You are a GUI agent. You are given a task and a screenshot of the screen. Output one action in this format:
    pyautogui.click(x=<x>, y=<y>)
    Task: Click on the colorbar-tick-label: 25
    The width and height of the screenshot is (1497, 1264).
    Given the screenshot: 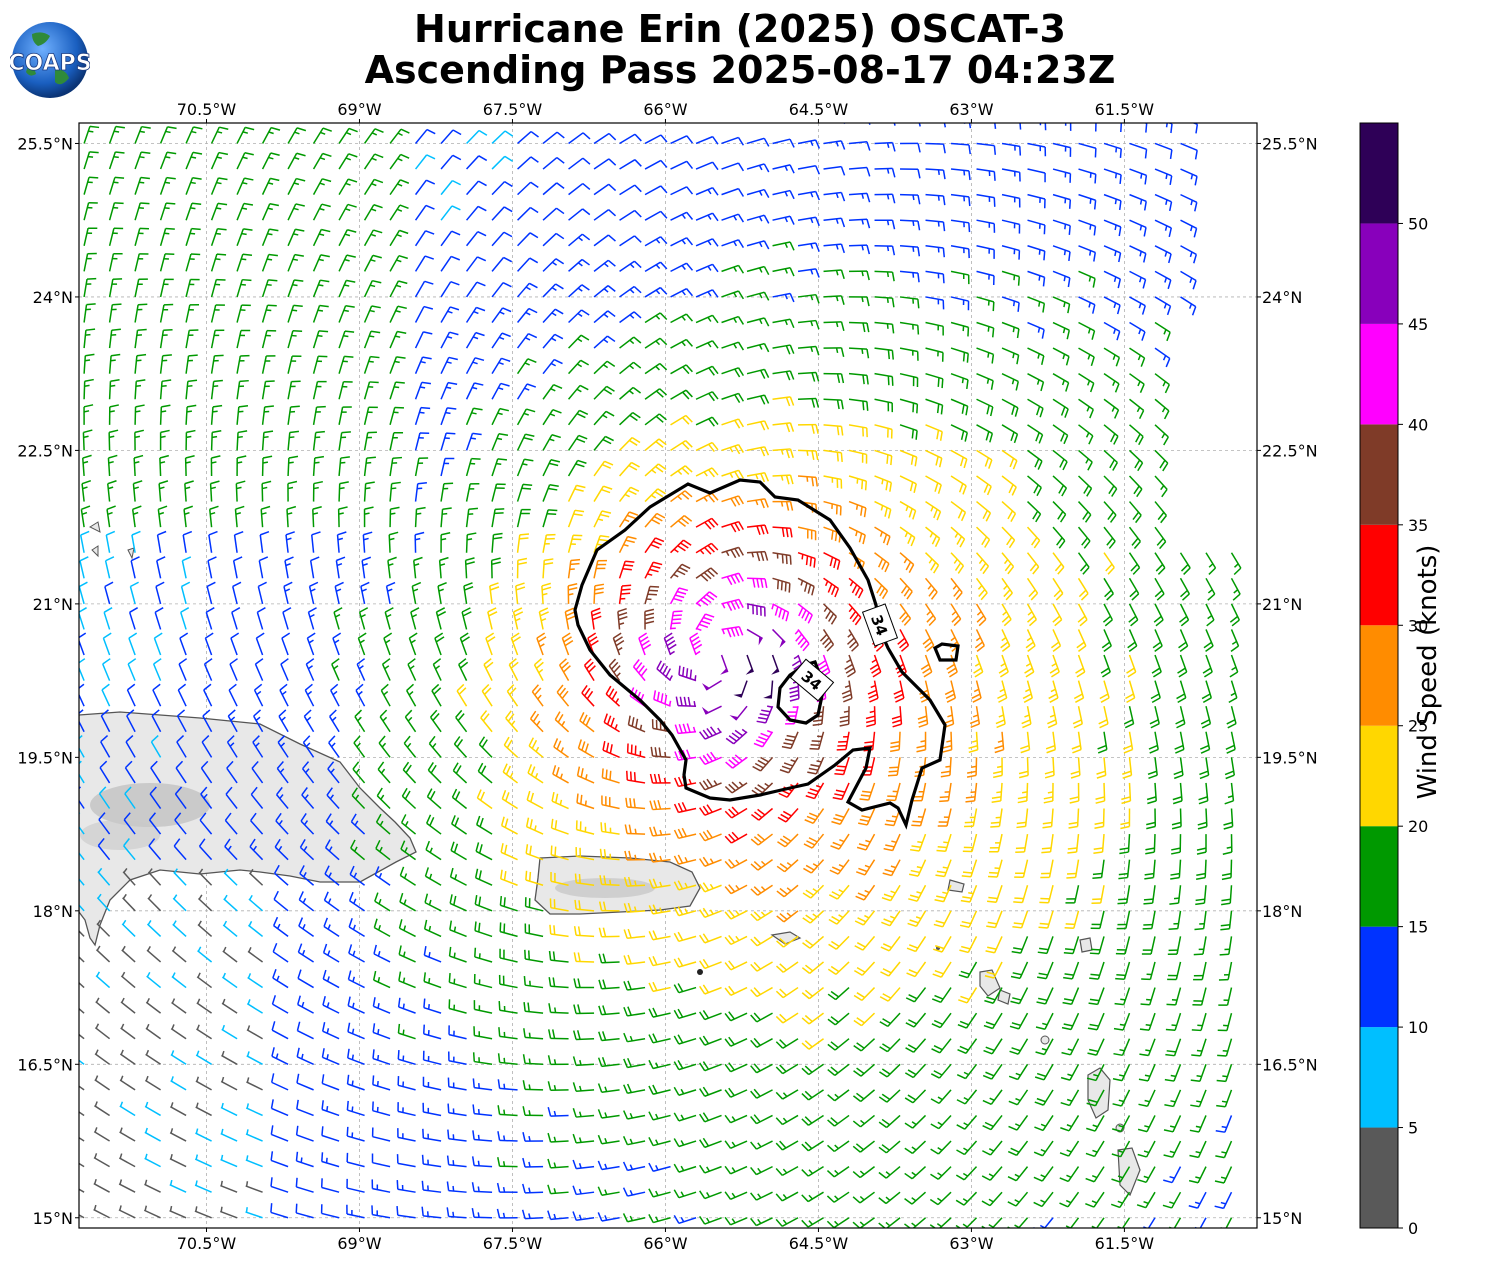 What is the action you would take?
    pyautogui.click(x=1418, y=726)
    